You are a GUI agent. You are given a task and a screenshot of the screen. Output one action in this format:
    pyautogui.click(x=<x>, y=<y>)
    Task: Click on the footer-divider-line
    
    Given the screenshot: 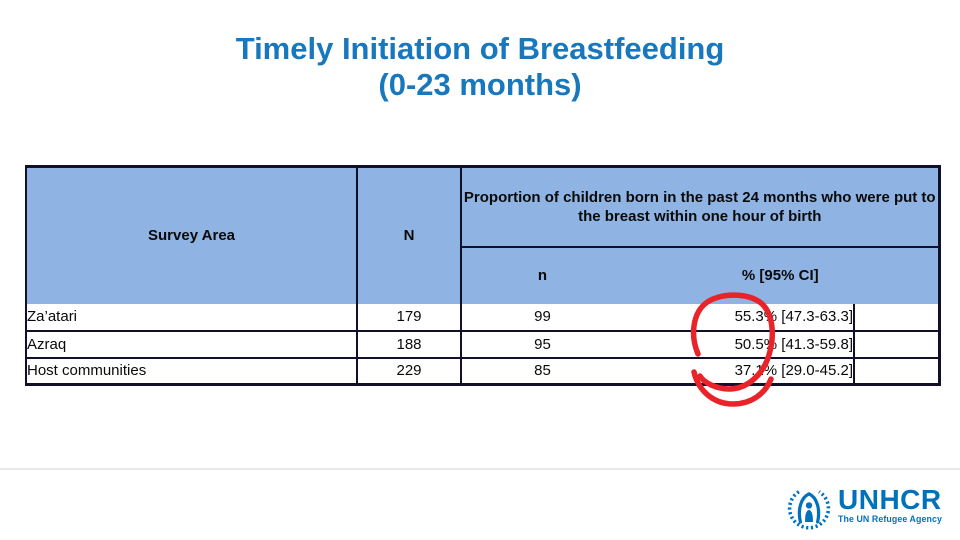 What is the action you would take?
    pyautogui.click(x=480, y=469)
    